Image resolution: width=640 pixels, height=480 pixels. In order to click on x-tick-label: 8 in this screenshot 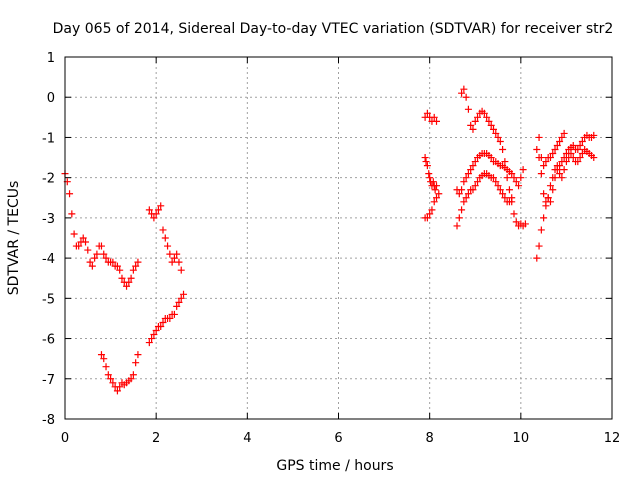, I will do `click(430, 438)`.